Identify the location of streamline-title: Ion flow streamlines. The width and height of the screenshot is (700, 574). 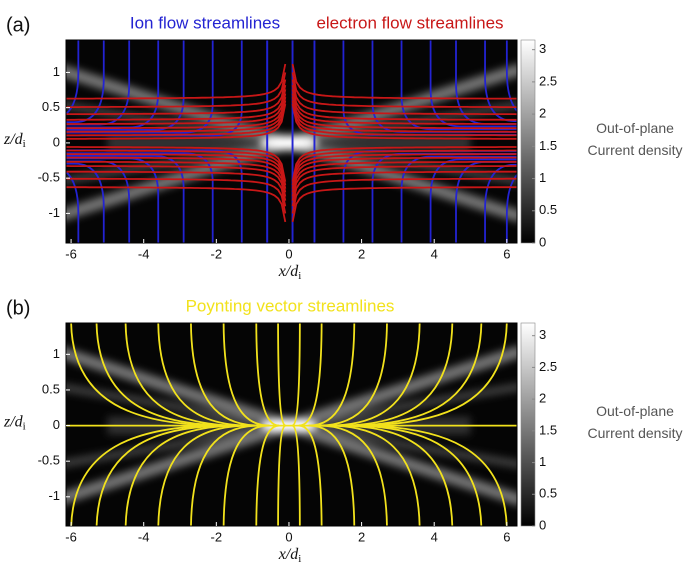
(205, 22).